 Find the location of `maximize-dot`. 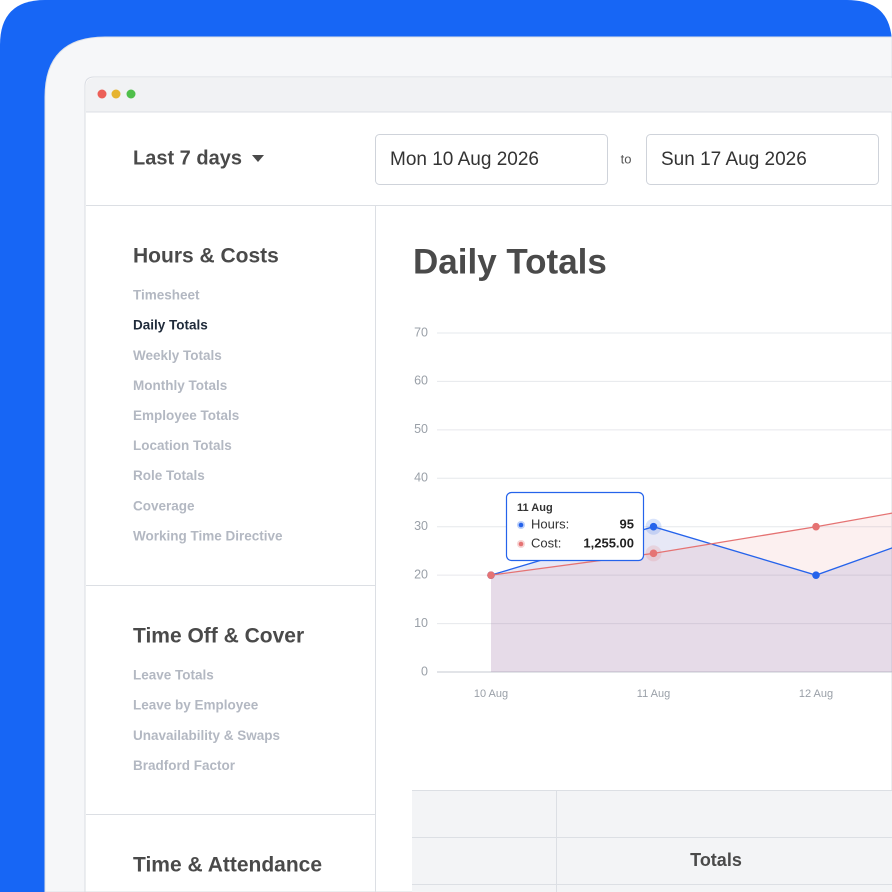

maximize-dot is located at coordinates (131, 94).